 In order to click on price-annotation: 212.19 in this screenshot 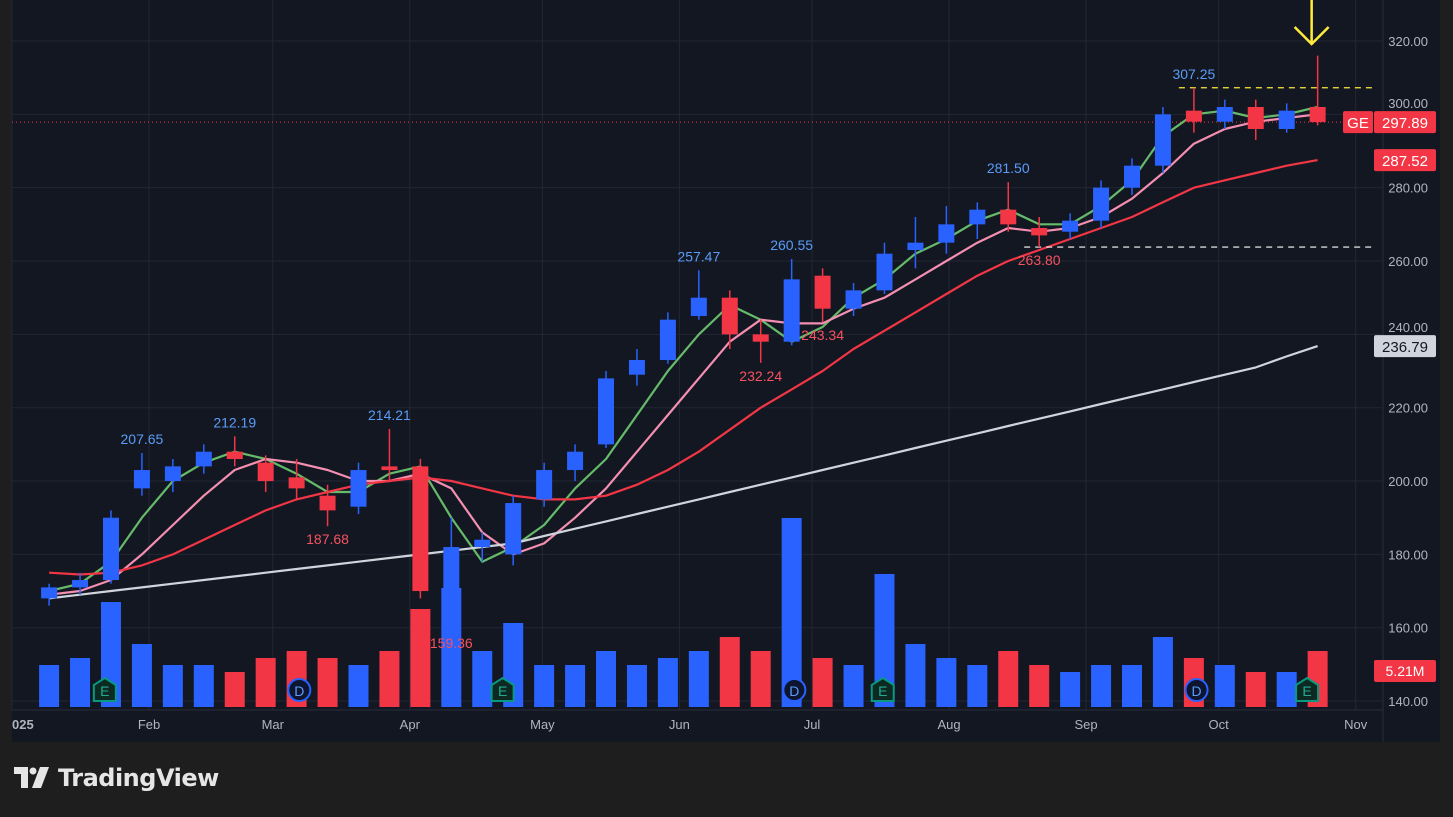, I will do `click(234, 422)`.